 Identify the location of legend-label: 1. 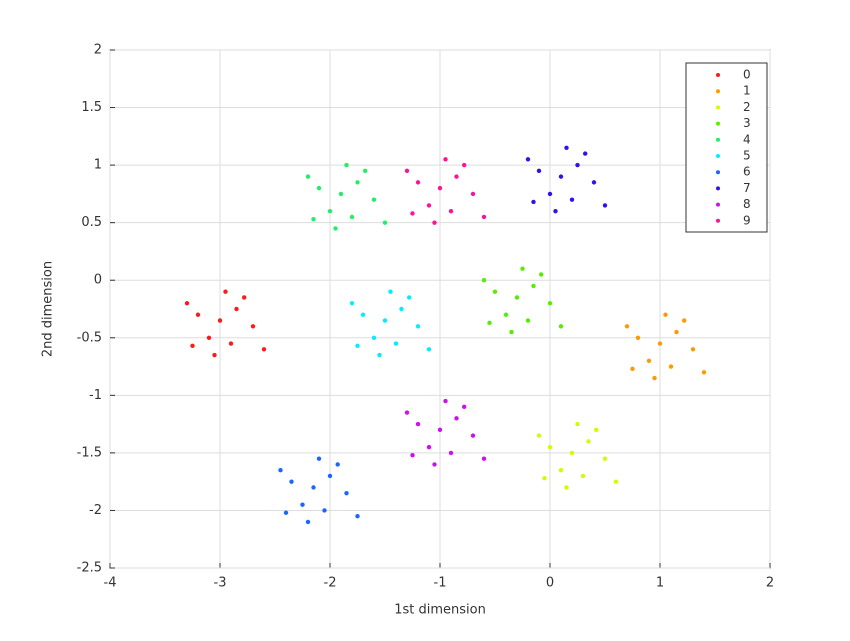
(747, 91).